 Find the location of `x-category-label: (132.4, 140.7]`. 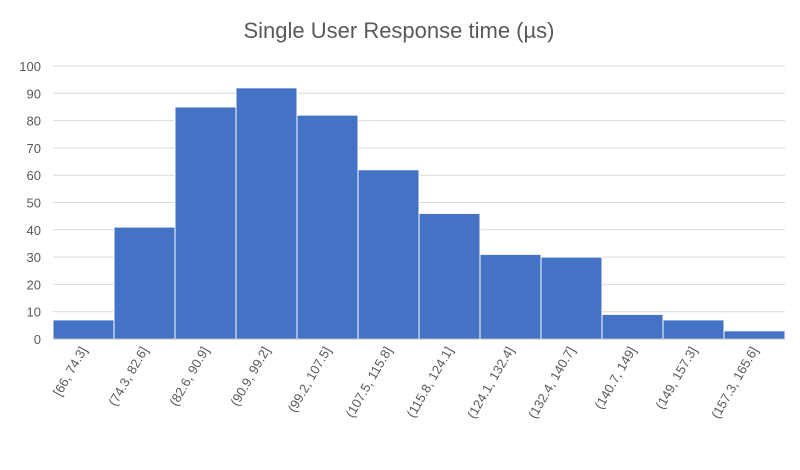

x-category-label: (132.4, 140.7] is located at coordinates (551, 382).